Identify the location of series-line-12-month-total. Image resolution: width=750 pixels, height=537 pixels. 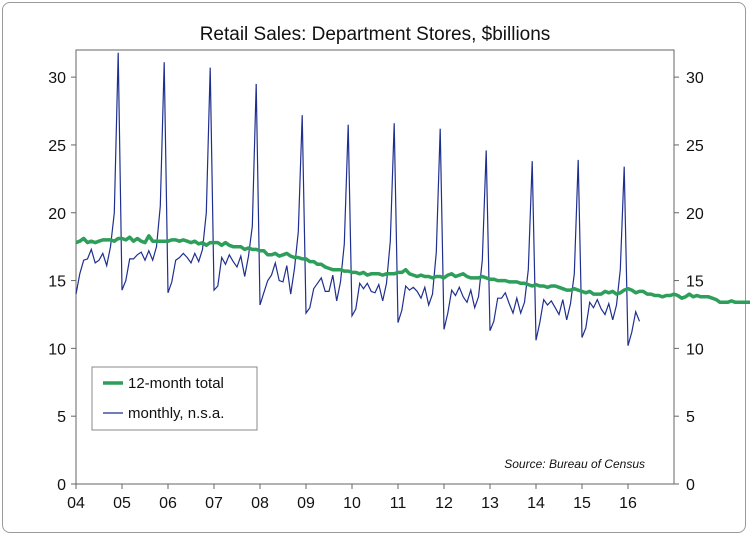
(412, 269).